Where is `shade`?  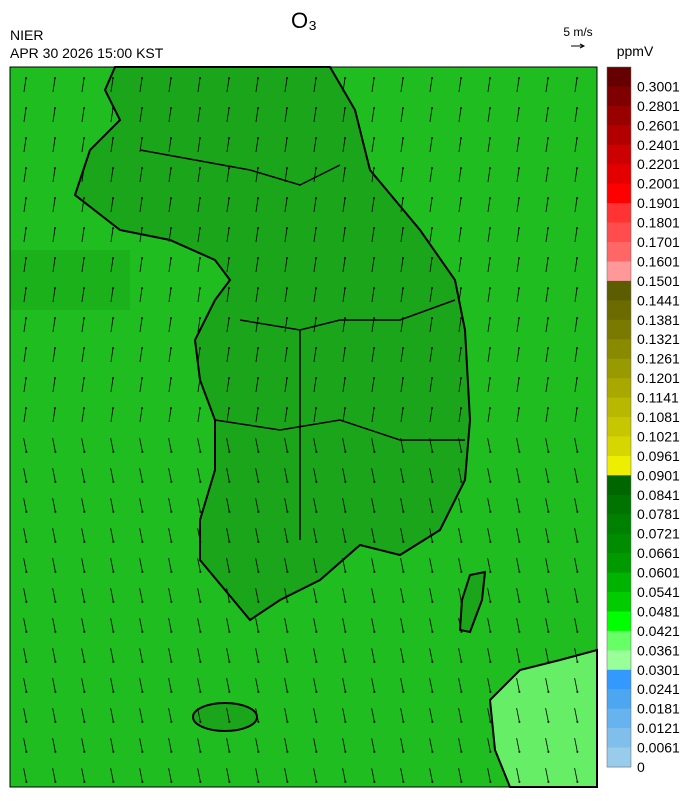 shade is located at coordinates (70, 280).